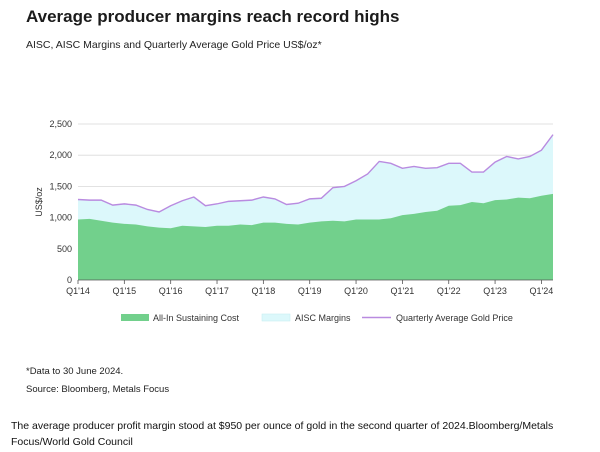  What do you see at coordinates (60, 155) in the screenshot?
I see `y-tick-label: 2,000` at bounding box center [60, 155].